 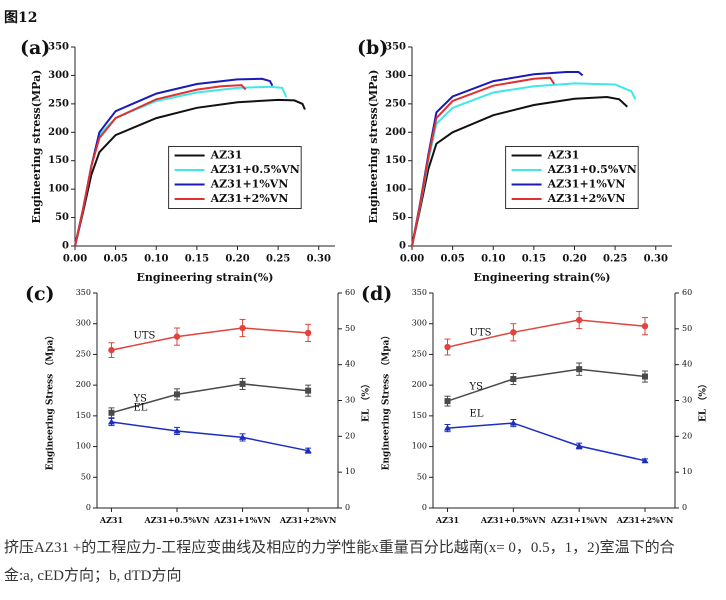 What do you see at coordinates (177, 520) in the screenshot?
I see `x-tick-label: AZ31+0.5%VN` at bounding box center [177, 520].